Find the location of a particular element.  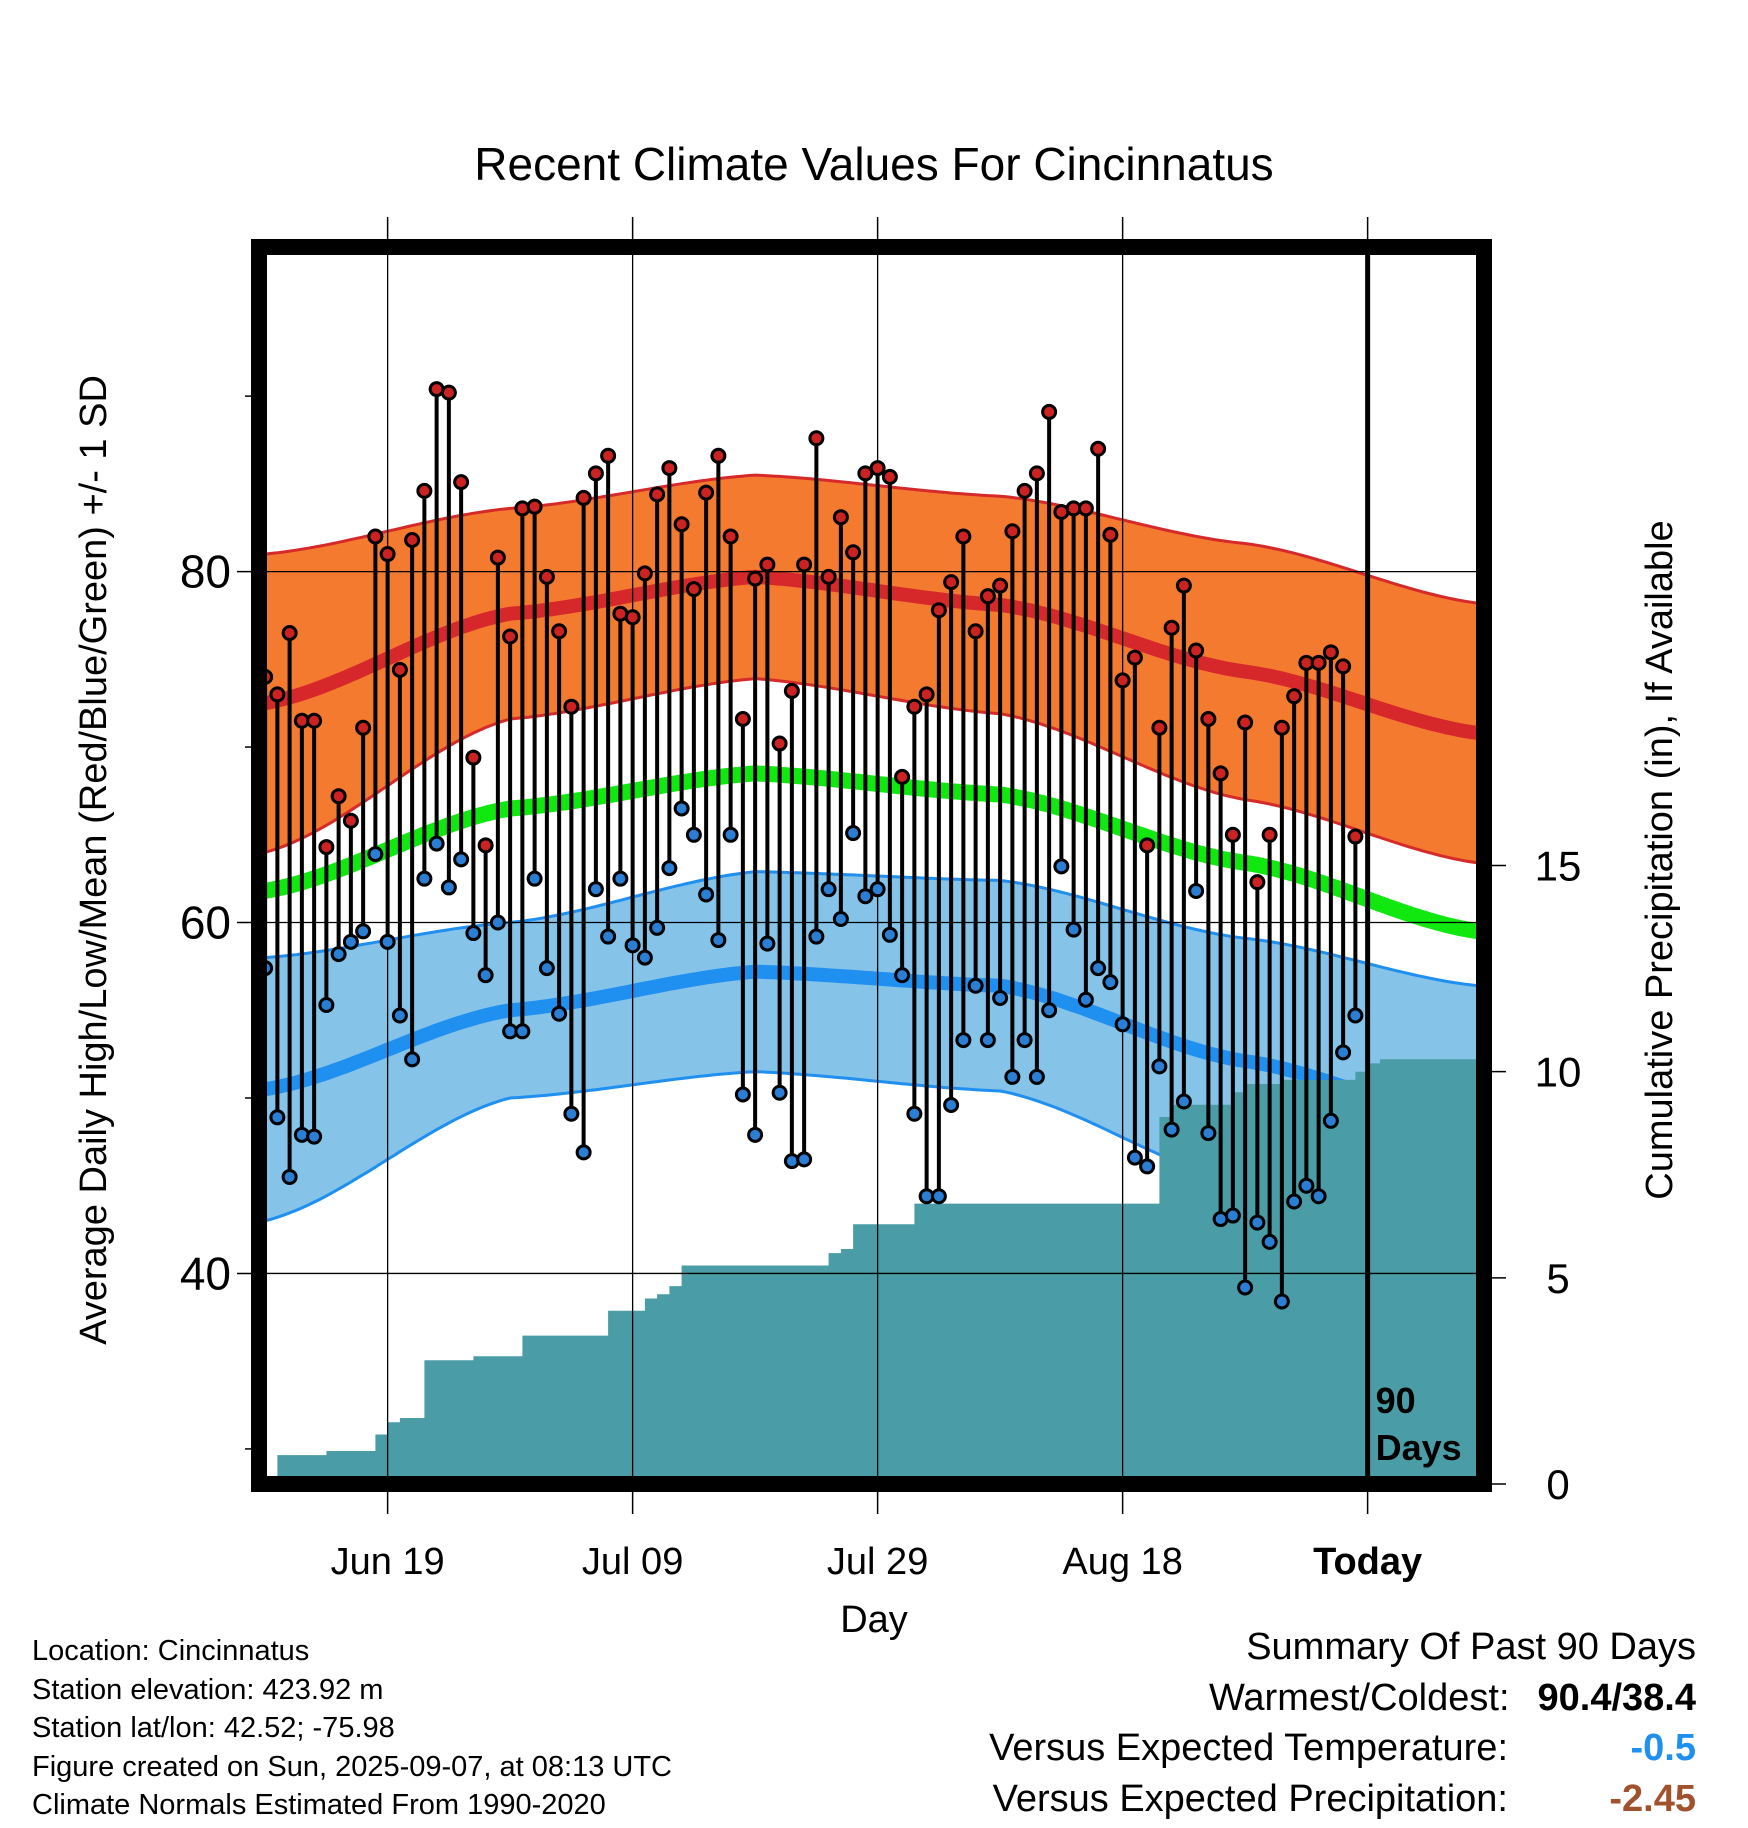

high-sd-band is located at coordinates (871, 669).